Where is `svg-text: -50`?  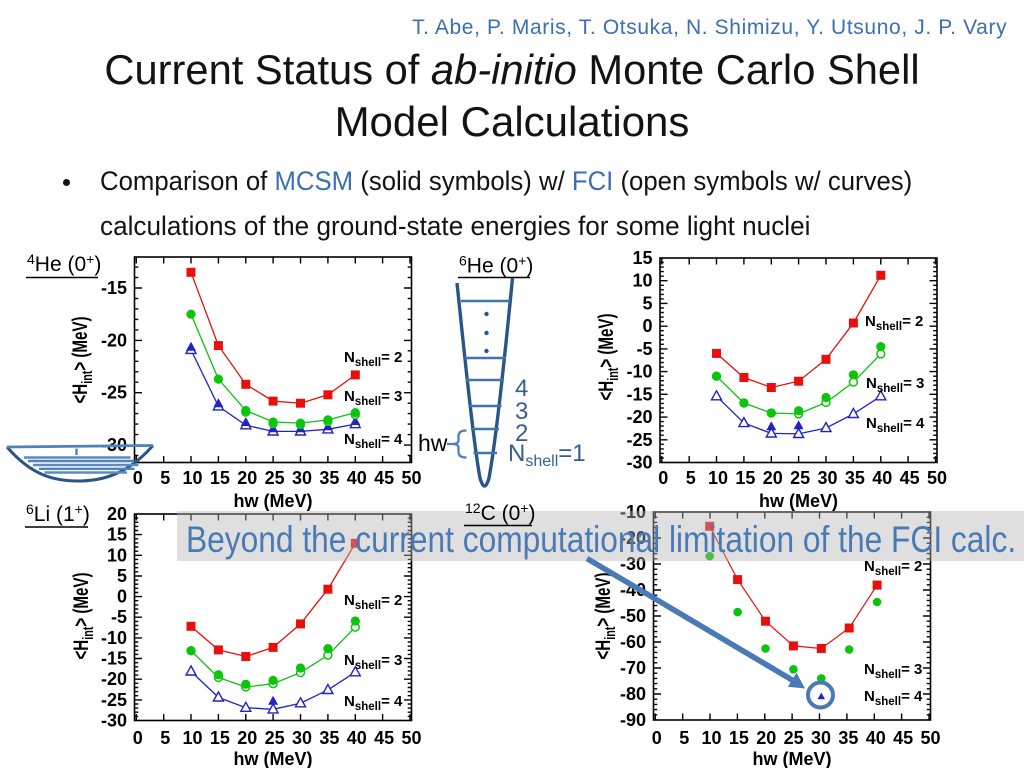 svg-text: -50 is located at coordinates (633, 616).